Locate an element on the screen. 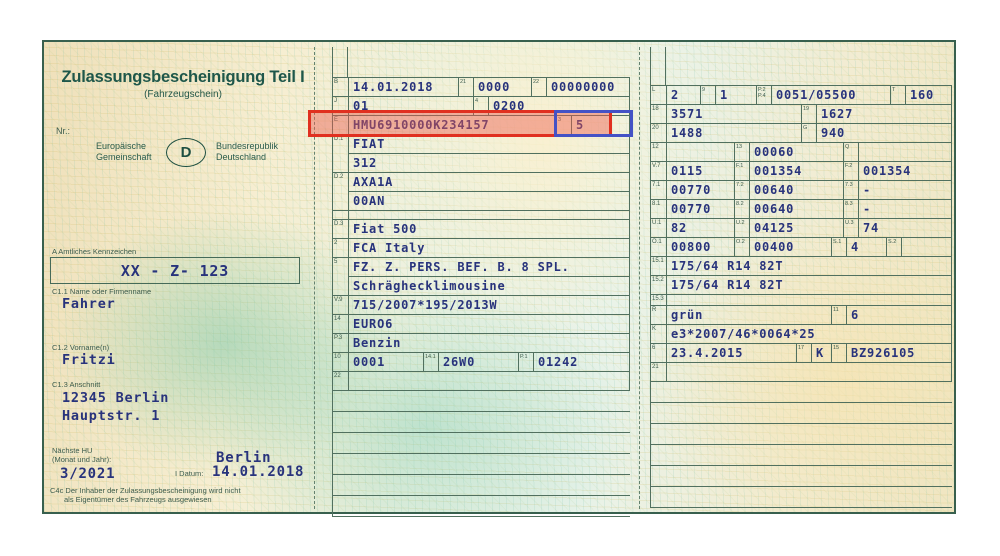 The width and height of the screenshot is (1000, 556). field-cell: FCA Italy is located at coordinates (489, 248).